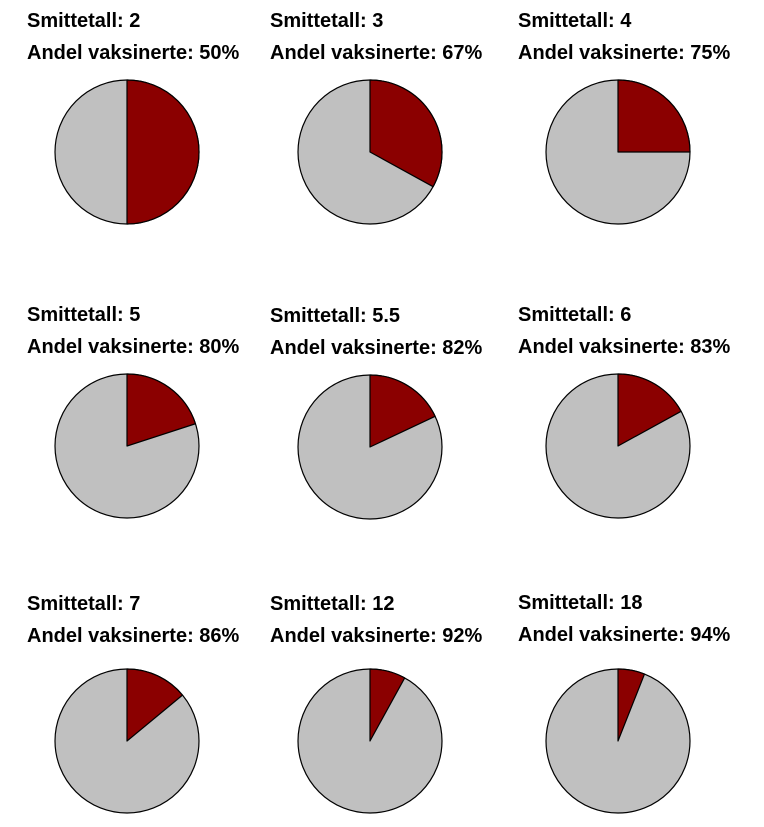  I want to click on pie-panel-2: Smittetall: 3 Andel vaksinerte: 67%, so click(392, 124).